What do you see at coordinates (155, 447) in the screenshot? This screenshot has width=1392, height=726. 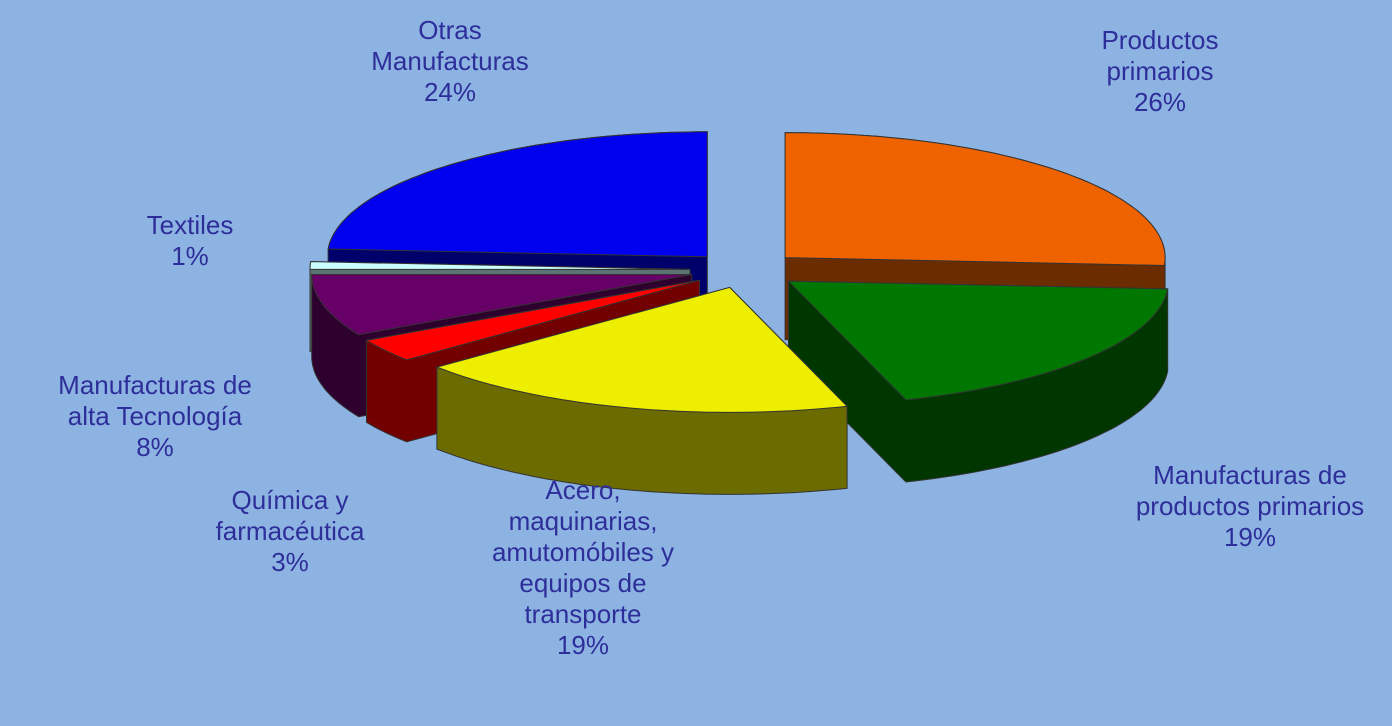 I see `value-label: 8%` at bounding box center [155, 447].